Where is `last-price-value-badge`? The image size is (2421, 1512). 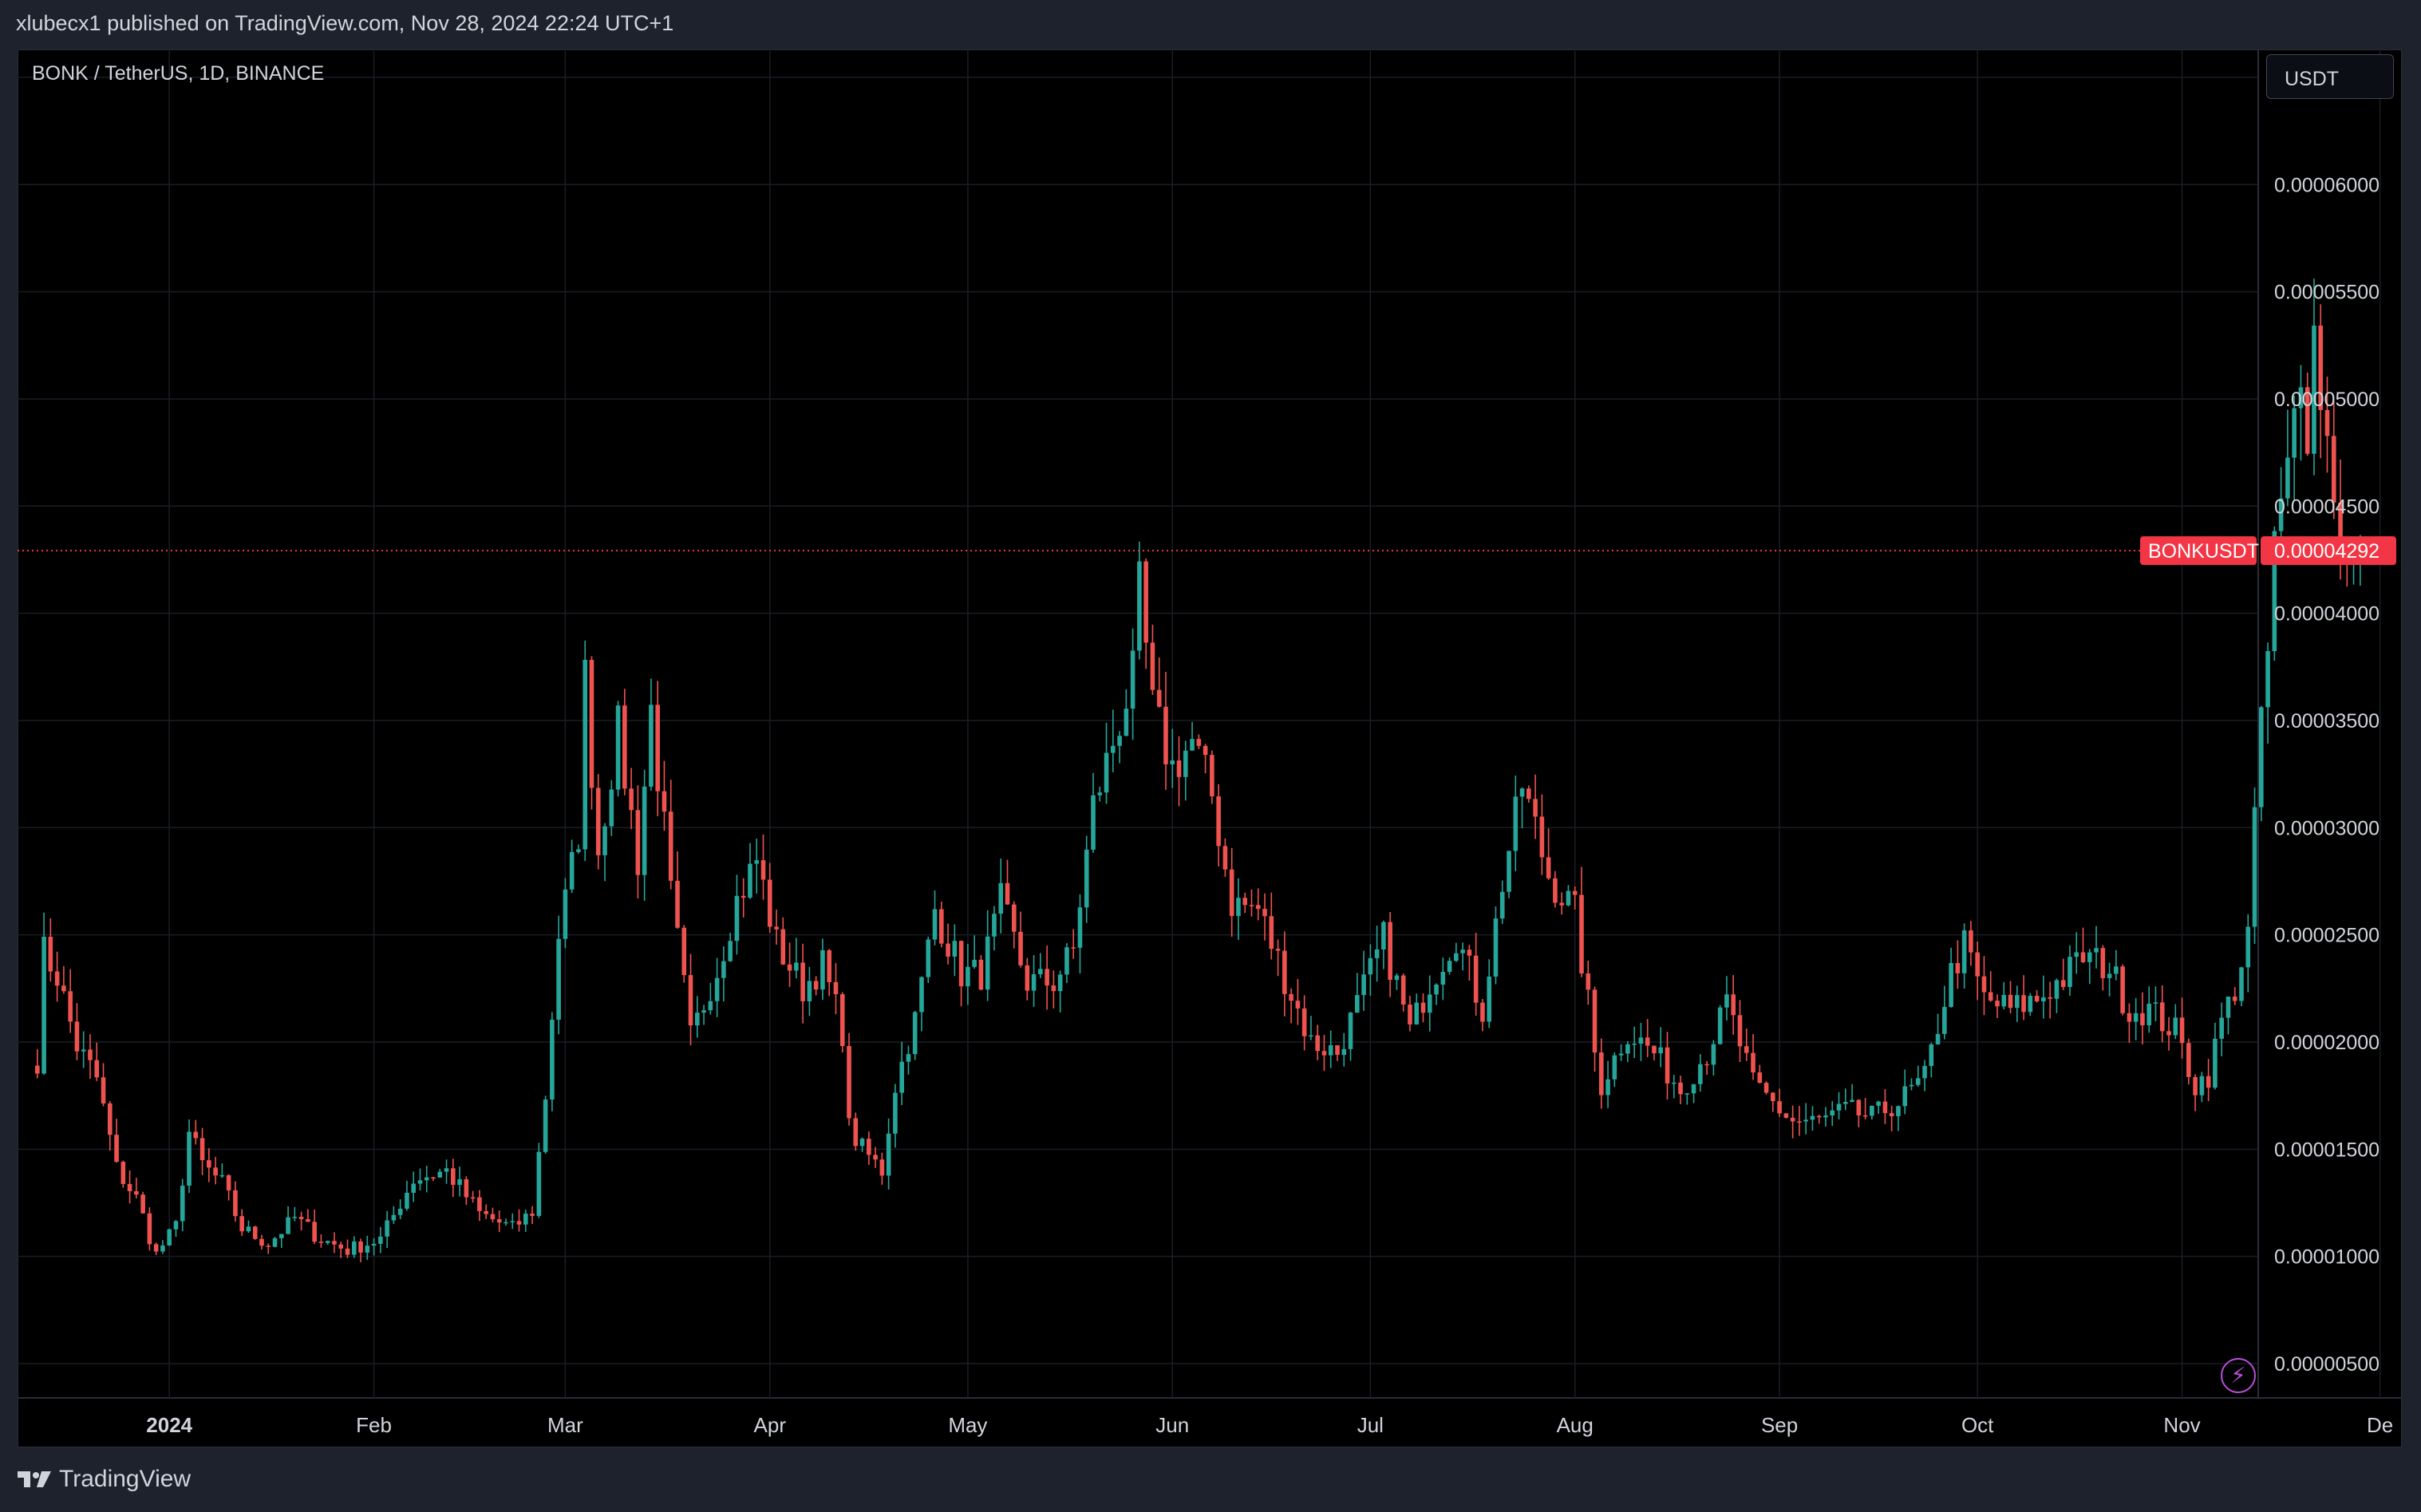
last-price-value-badge is located at coordinates (2328, 551).